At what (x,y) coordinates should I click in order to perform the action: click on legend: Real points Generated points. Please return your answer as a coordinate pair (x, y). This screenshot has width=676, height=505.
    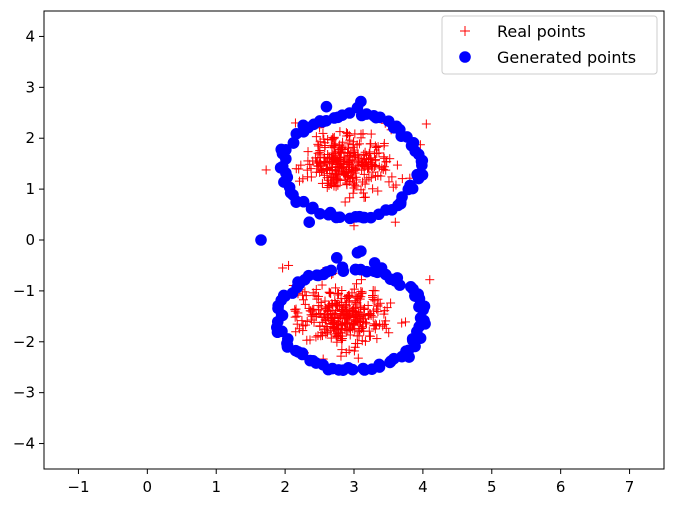
    Looking at the image, I should click on (549, 45).